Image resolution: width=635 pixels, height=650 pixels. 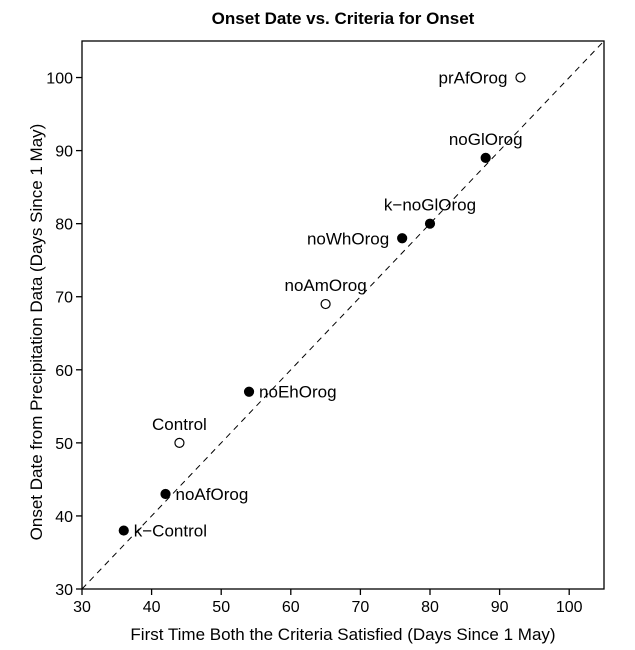 I want to click on y-tick-label: 70, so click(x=64, y=298).